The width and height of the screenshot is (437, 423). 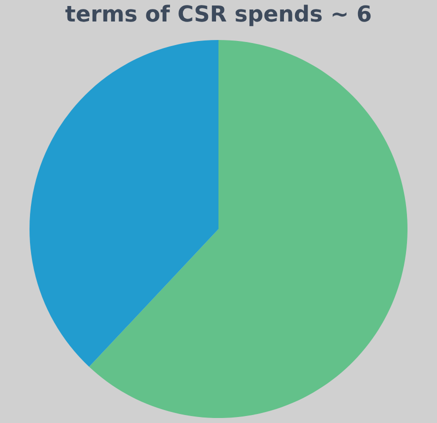 I want to click on chart-title: terms of CSR spends ~ 6, so click(x=218, y=15).